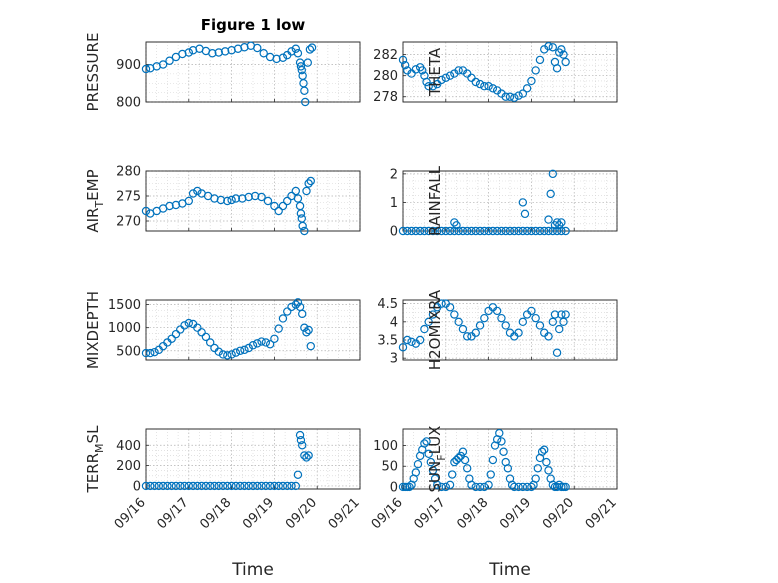  What do you see at coordinates (558, 513) in the screenshot?
I see `x-tick-label: 09/20` at bounding box center [558, 513].